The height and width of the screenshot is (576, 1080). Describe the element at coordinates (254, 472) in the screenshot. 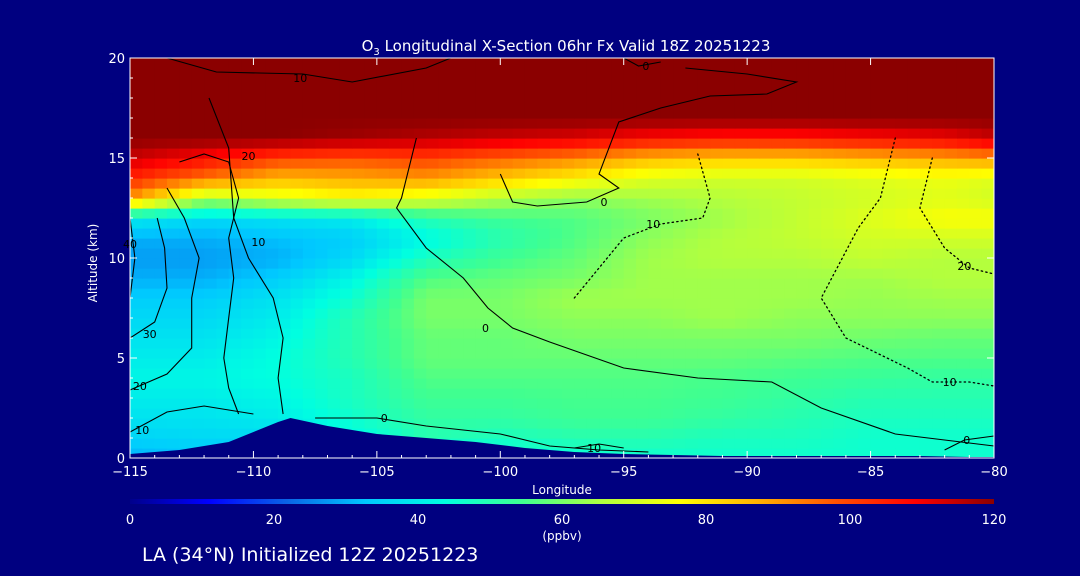

I see `x-tick-label: −110` at that location.